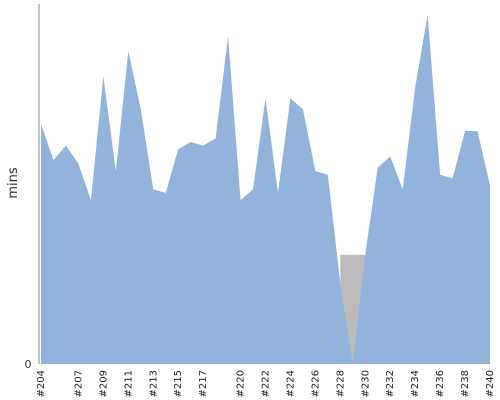 Image resolution: width=500 pixels, height=400 pixels. I want to click on x-tick-label: #215, so click(178, 383).